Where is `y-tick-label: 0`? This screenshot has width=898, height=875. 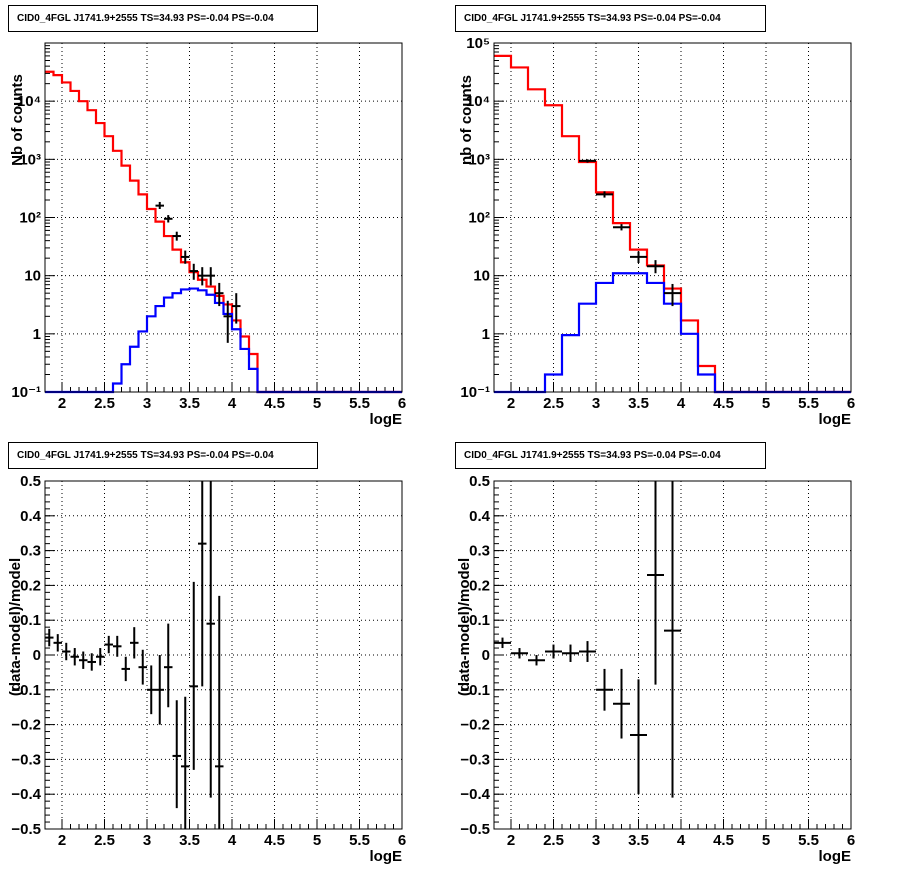
y-tick-label: 0 is located at coordinates (486, 655).